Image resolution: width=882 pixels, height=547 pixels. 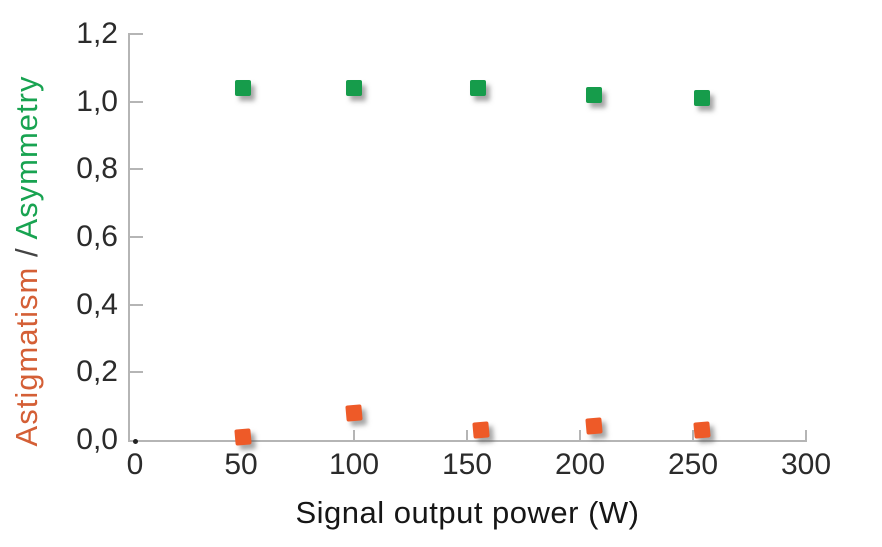 I want to click on y-tick-label: 1,2, so click(x=97, y=33).